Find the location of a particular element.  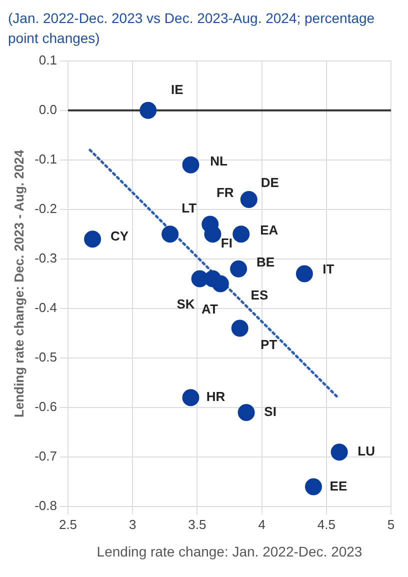

annotation: LU is located at coordinates (366, 451).